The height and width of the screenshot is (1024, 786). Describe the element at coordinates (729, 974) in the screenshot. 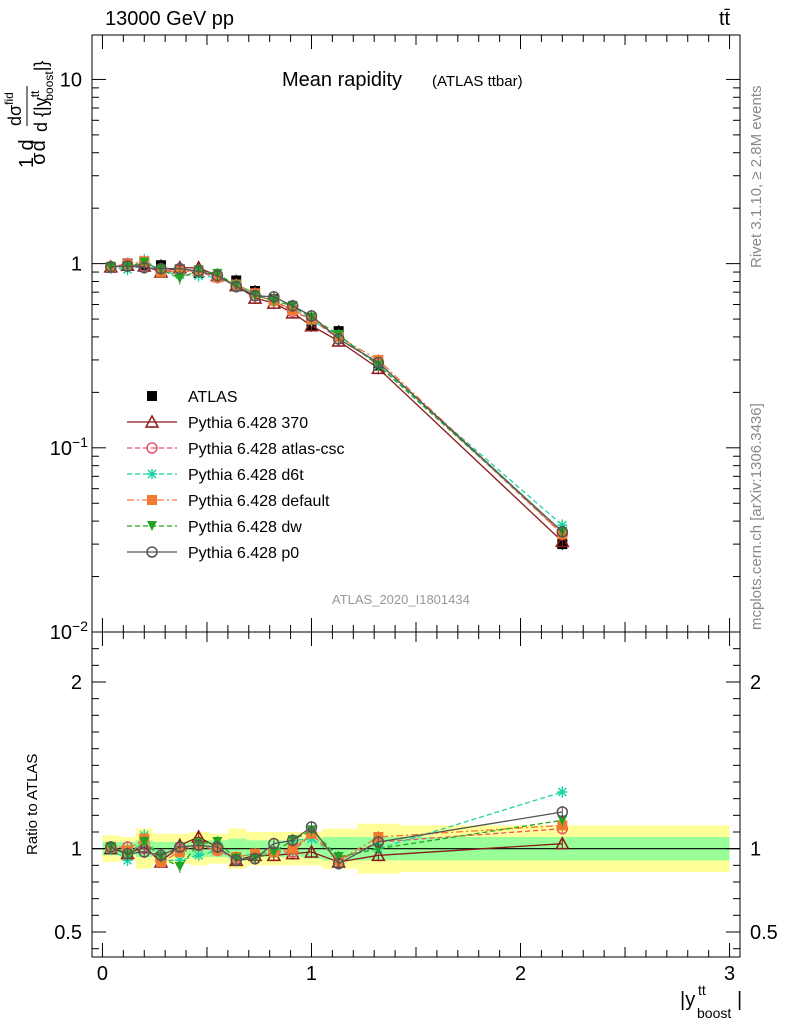

I see `x-tick-label: 3` at that location.